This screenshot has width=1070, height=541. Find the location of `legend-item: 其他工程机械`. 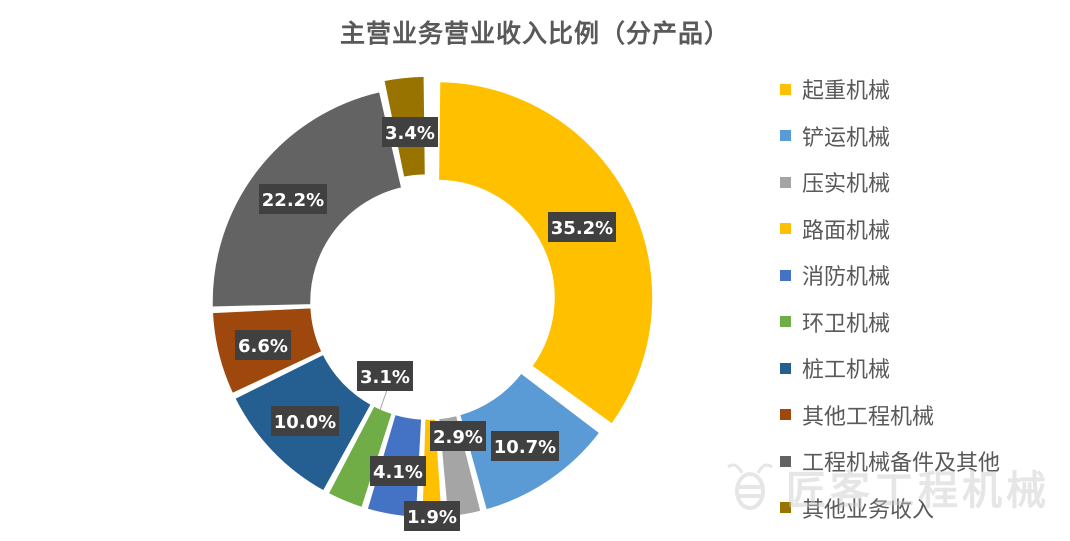

legend-item: 其他工程机械 is located at coordinates (925, 415).